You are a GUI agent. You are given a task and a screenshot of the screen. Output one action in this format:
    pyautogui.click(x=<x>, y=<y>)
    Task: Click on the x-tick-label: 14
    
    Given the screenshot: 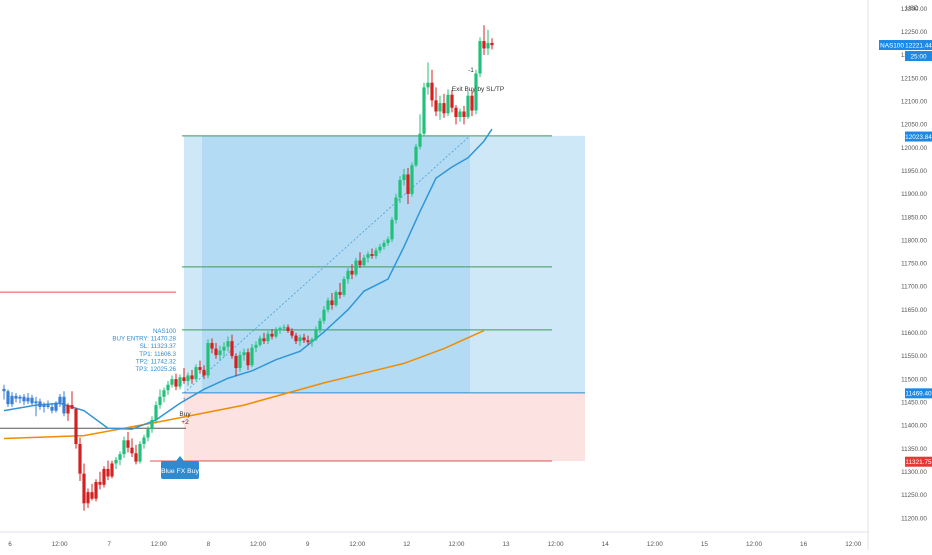 What is the action you would take?
    pyautogui.click(x=606, y=544)
    